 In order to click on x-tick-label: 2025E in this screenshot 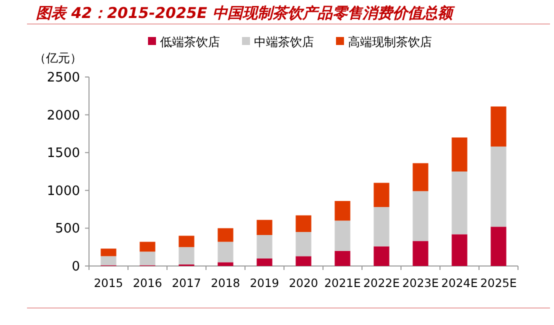, I will do `click(498, 283)`.